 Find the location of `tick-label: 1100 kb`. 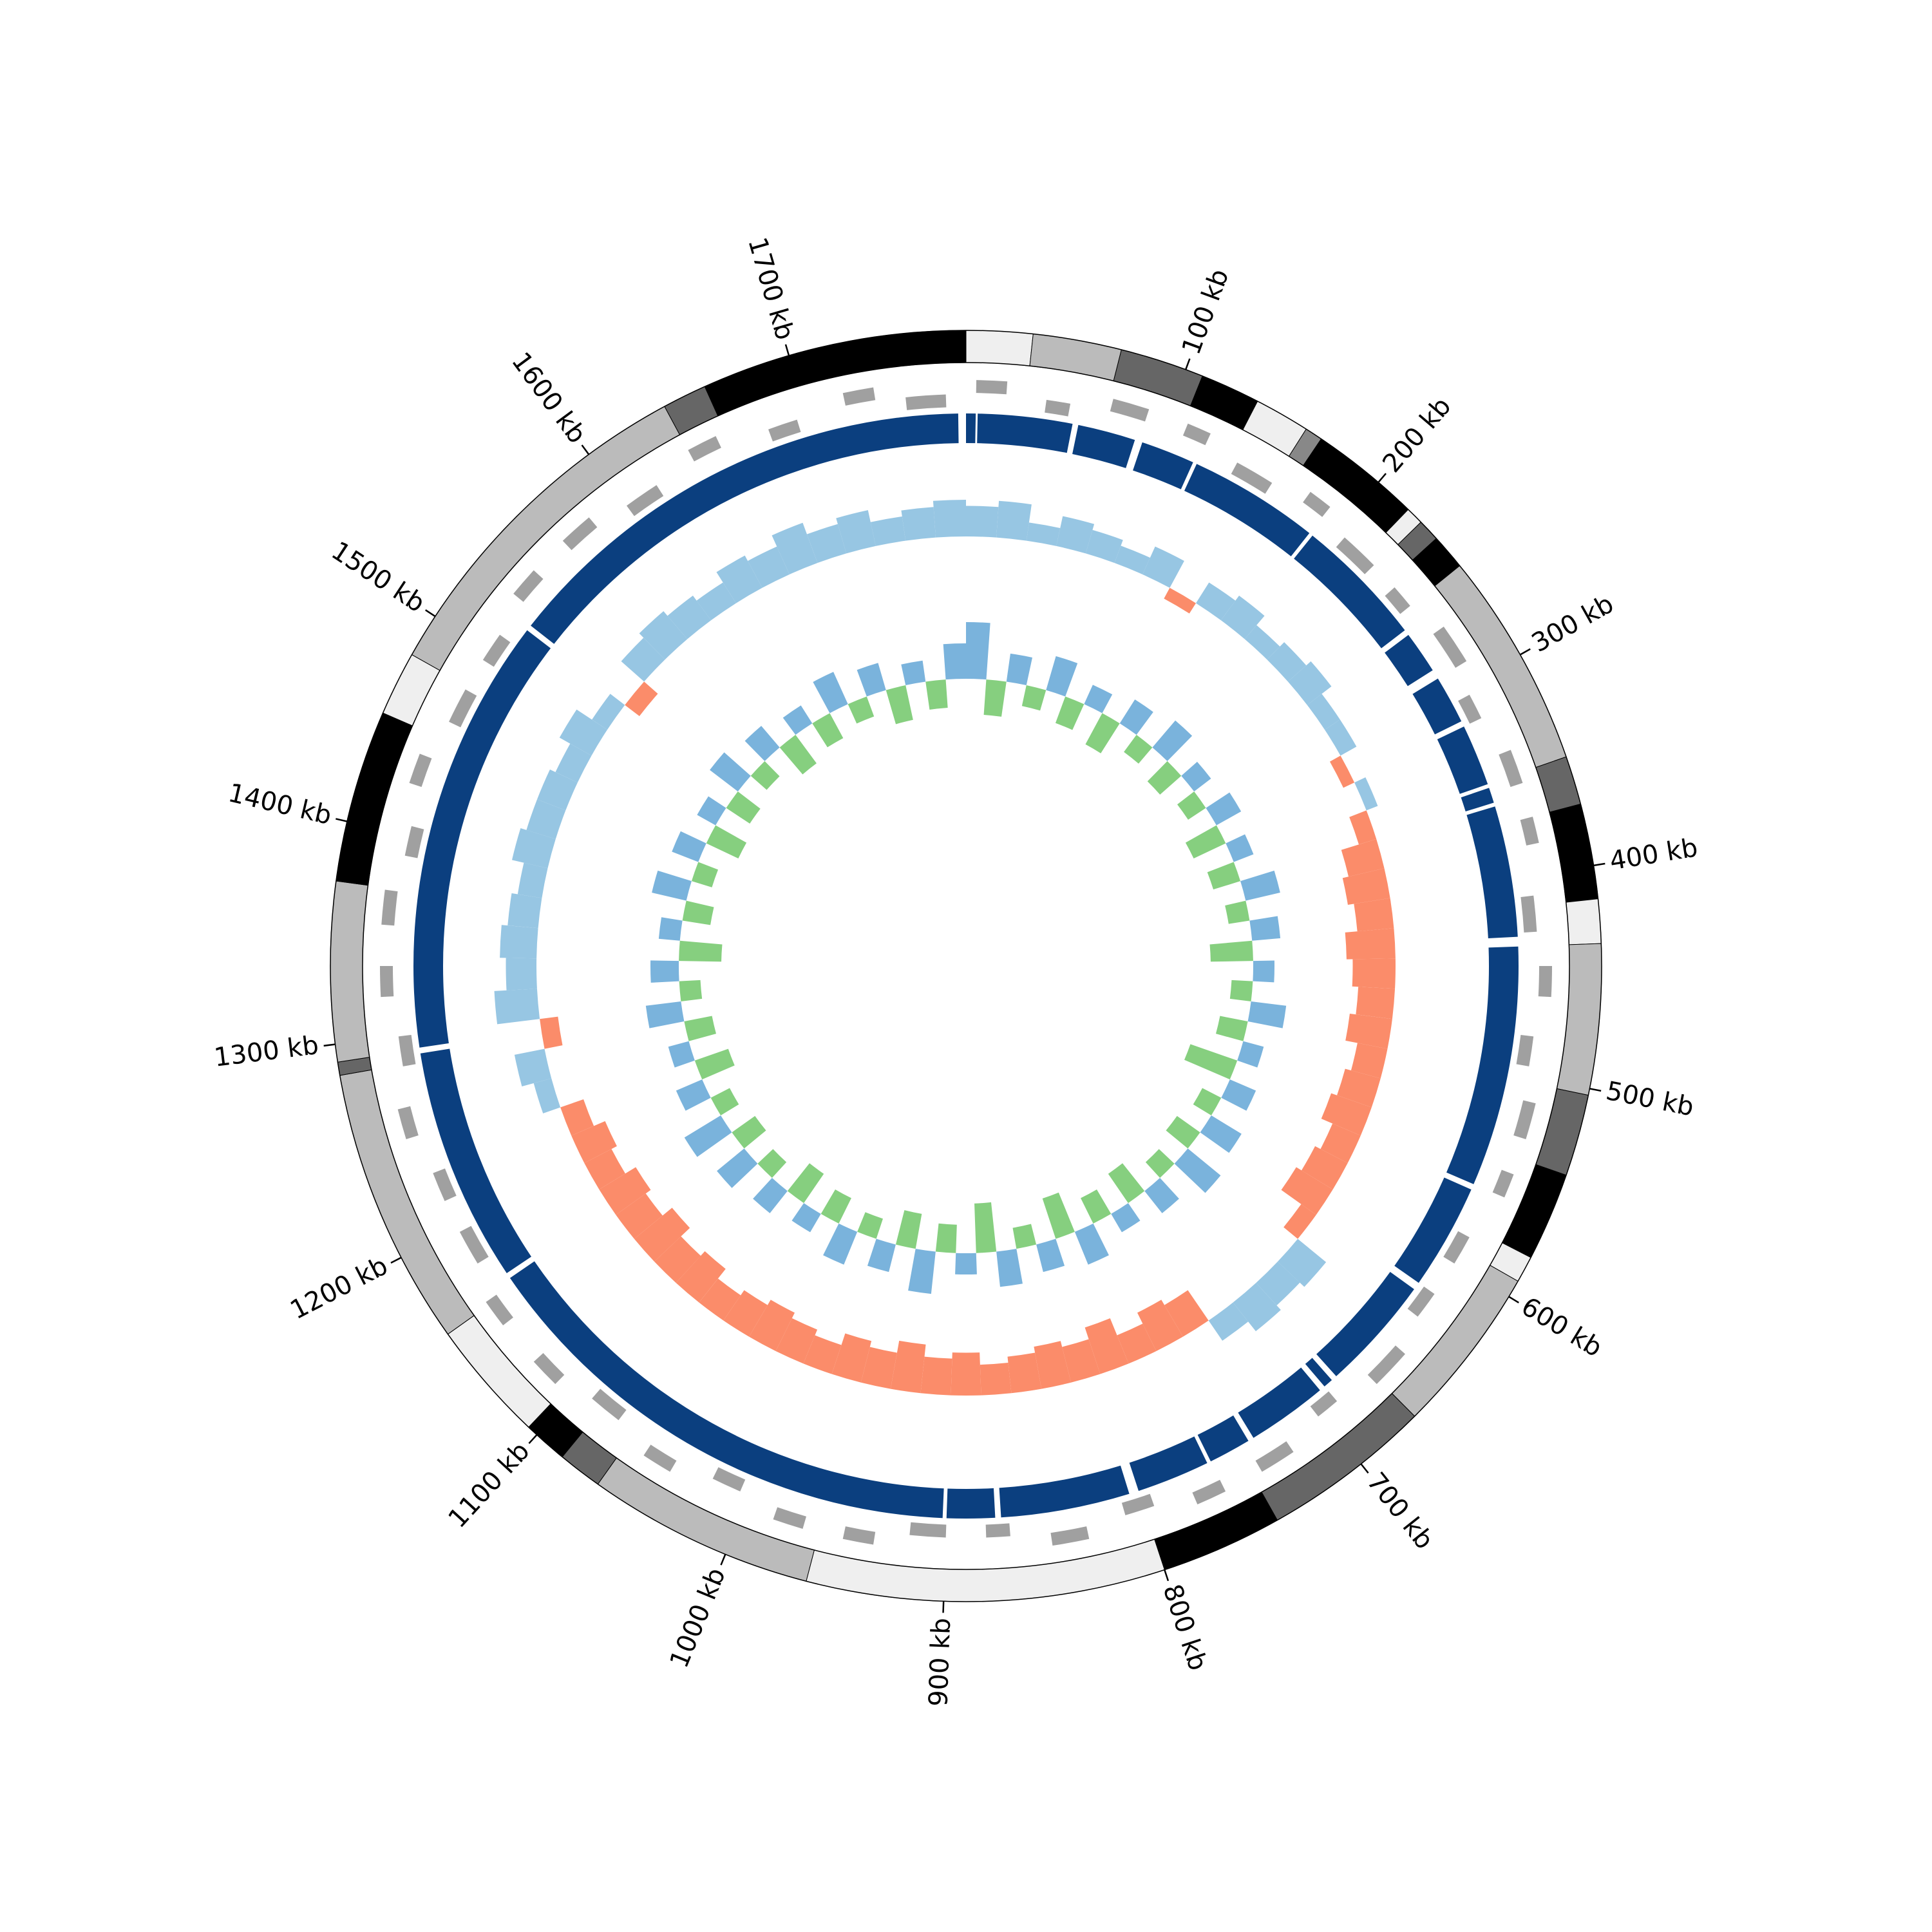

tick-label: 1100 kb is located at coordinates (489, 1484).